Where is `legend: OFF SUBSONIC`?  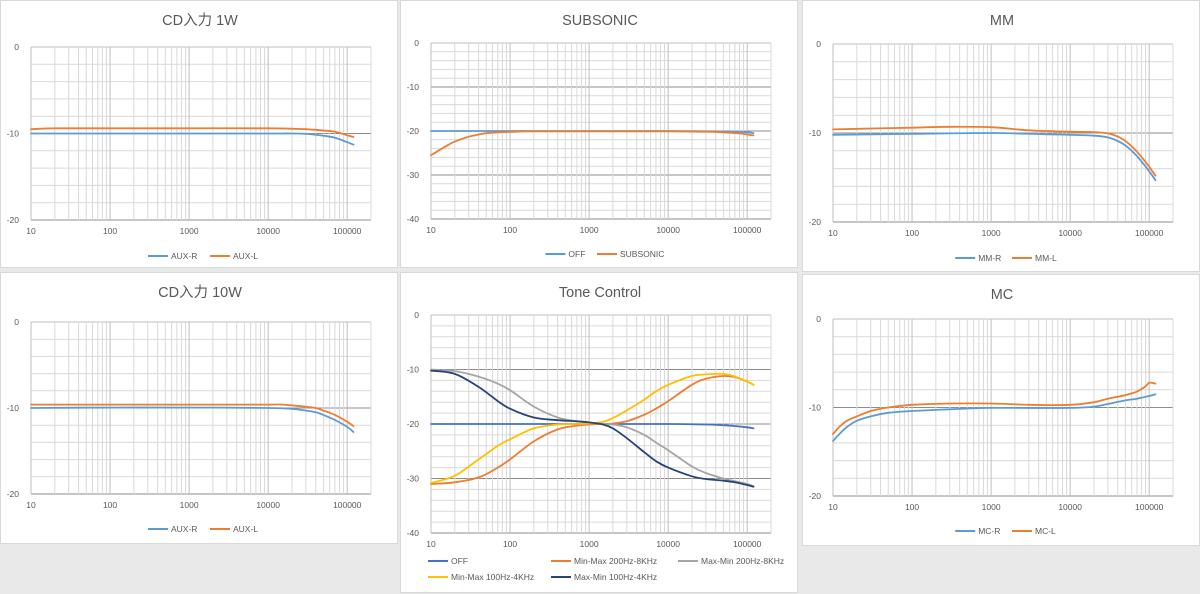
legend: OFF SUBSONIC is located at coordinates (604, 254).